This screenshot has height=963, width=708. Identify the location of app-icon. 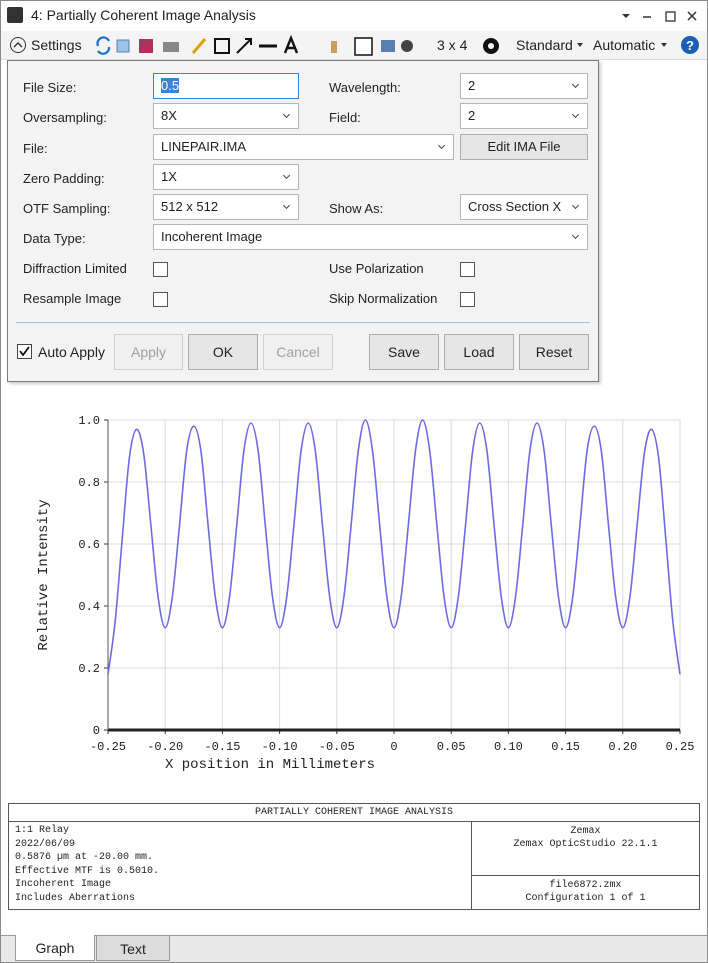
(15, 15).